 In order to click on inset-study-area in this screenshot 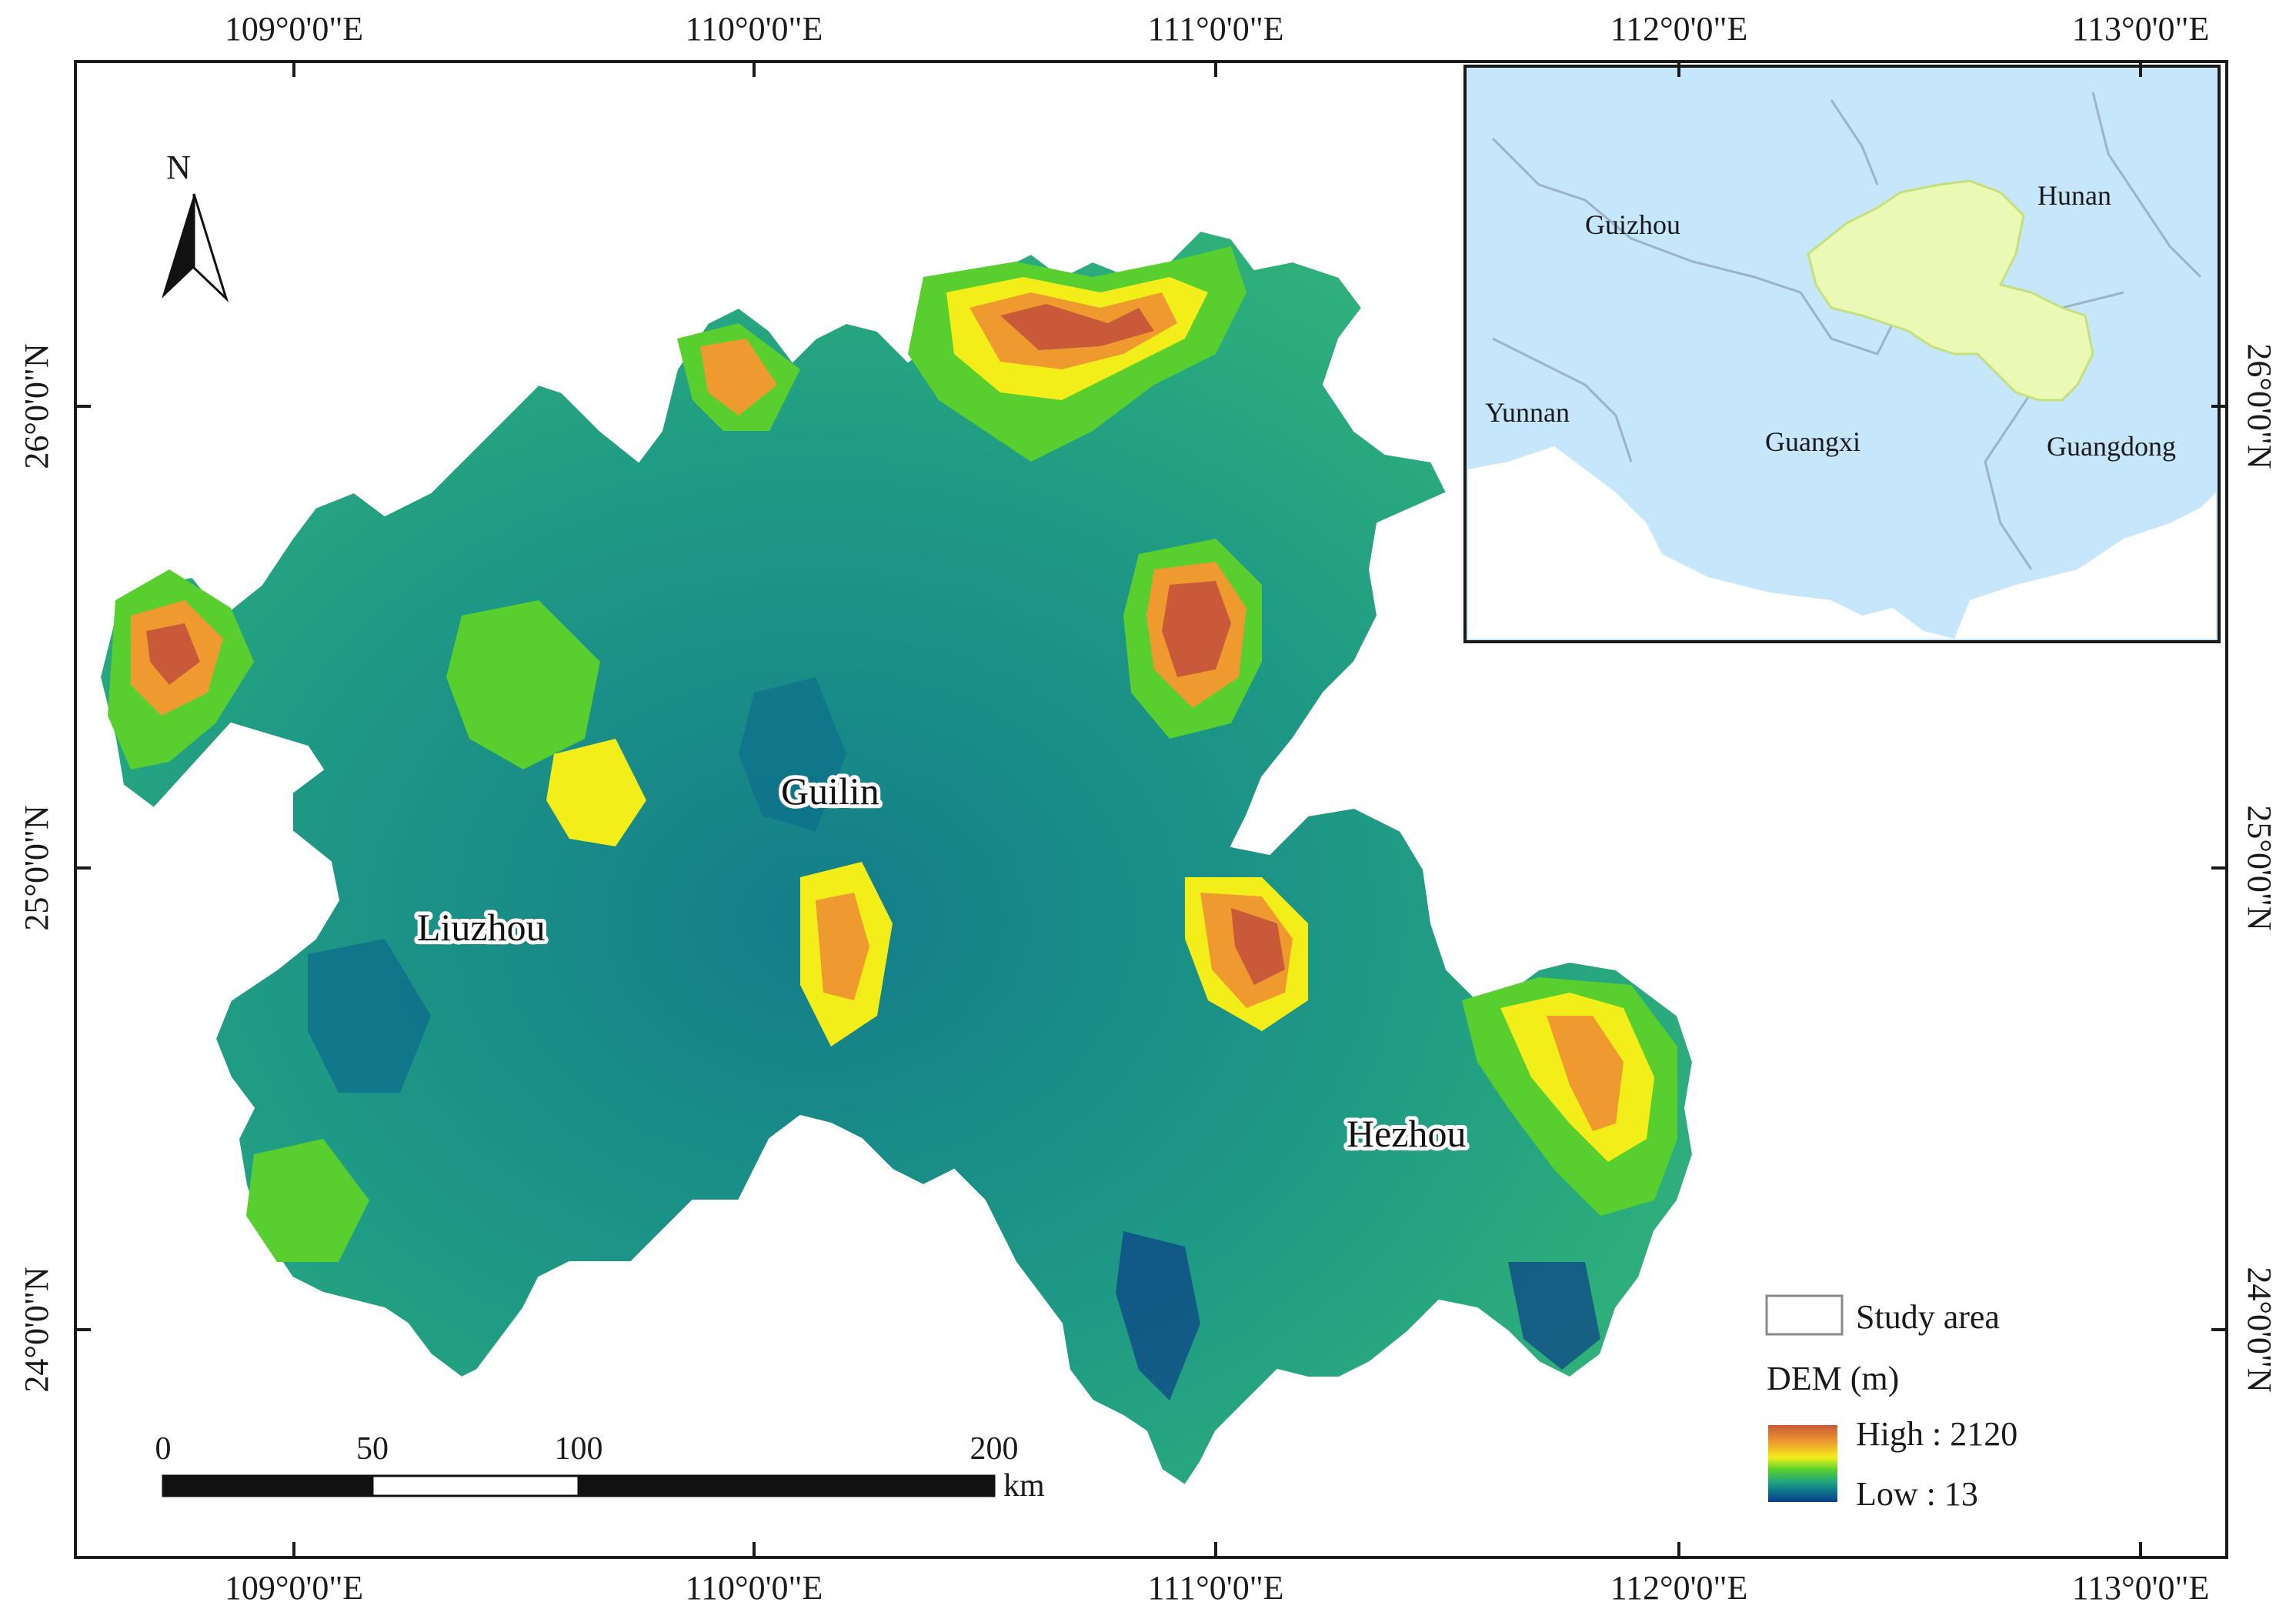, I will do `click(1950, 290)`.